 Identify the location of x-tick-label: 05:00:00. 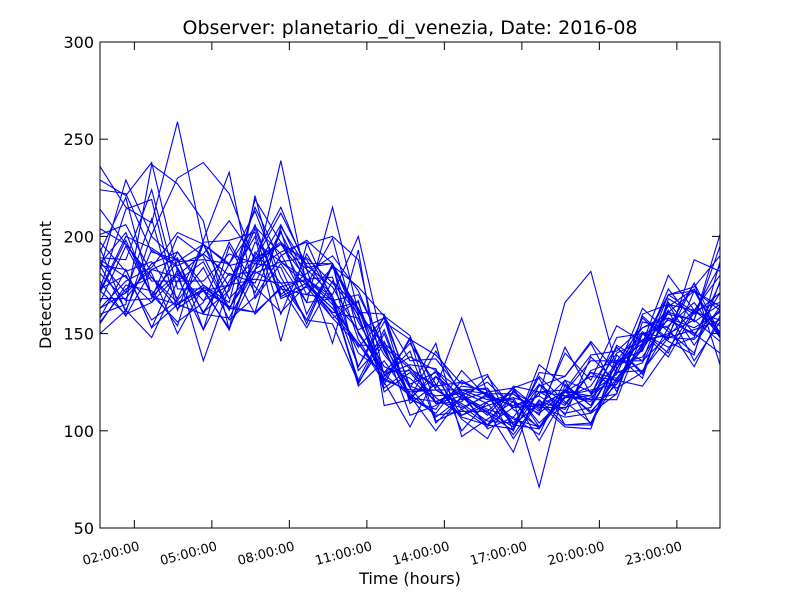
(189, 554).